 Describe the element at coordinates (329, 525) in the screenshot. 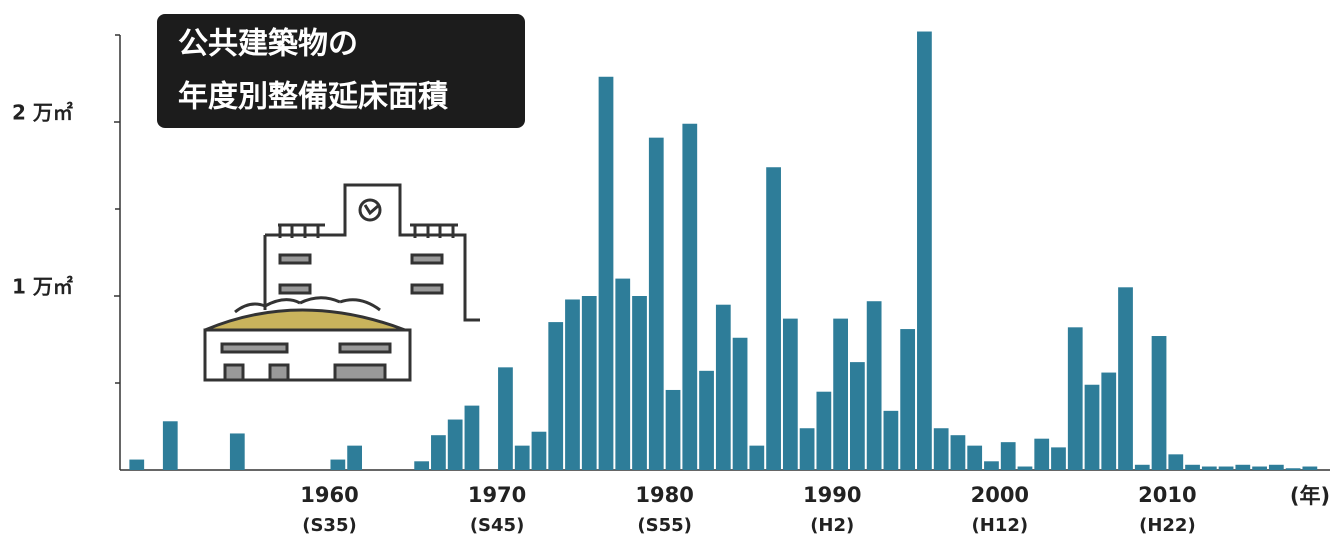

I see `era-label: (S35)` at that location.